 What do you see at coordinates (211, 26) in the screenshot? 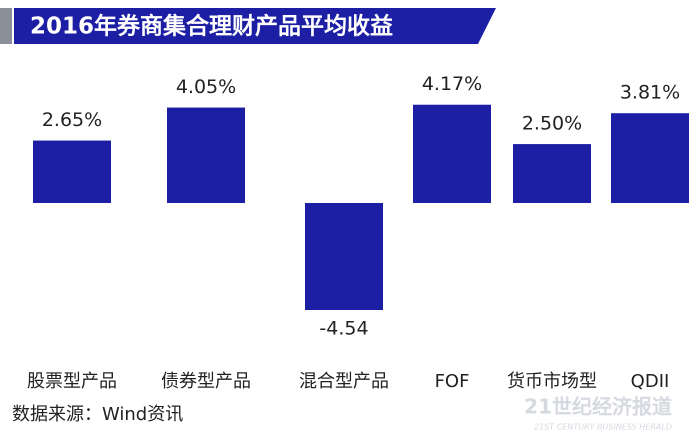
I see `chart-title: 2016年券商集合理财产品平均收益` at bounding box center [211, 26].